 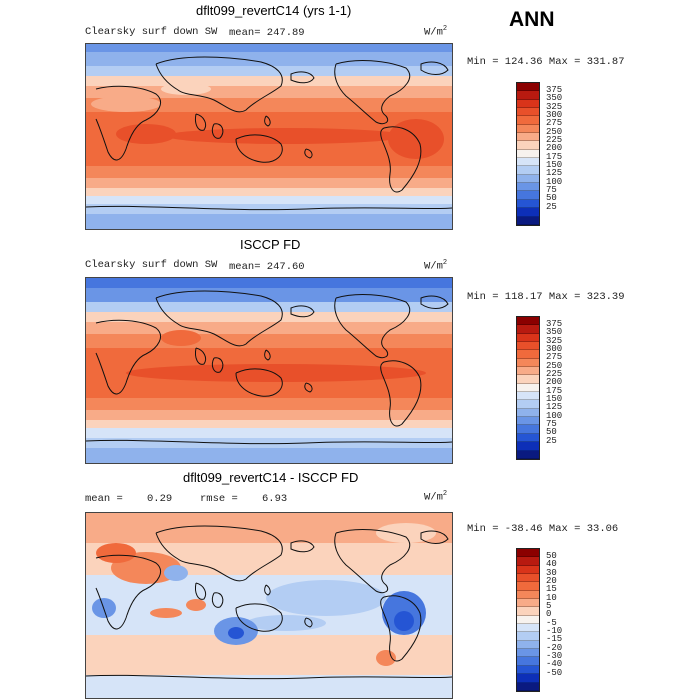 I want to click on colorbar-tick-label: -50, so click(x=554, y=672).